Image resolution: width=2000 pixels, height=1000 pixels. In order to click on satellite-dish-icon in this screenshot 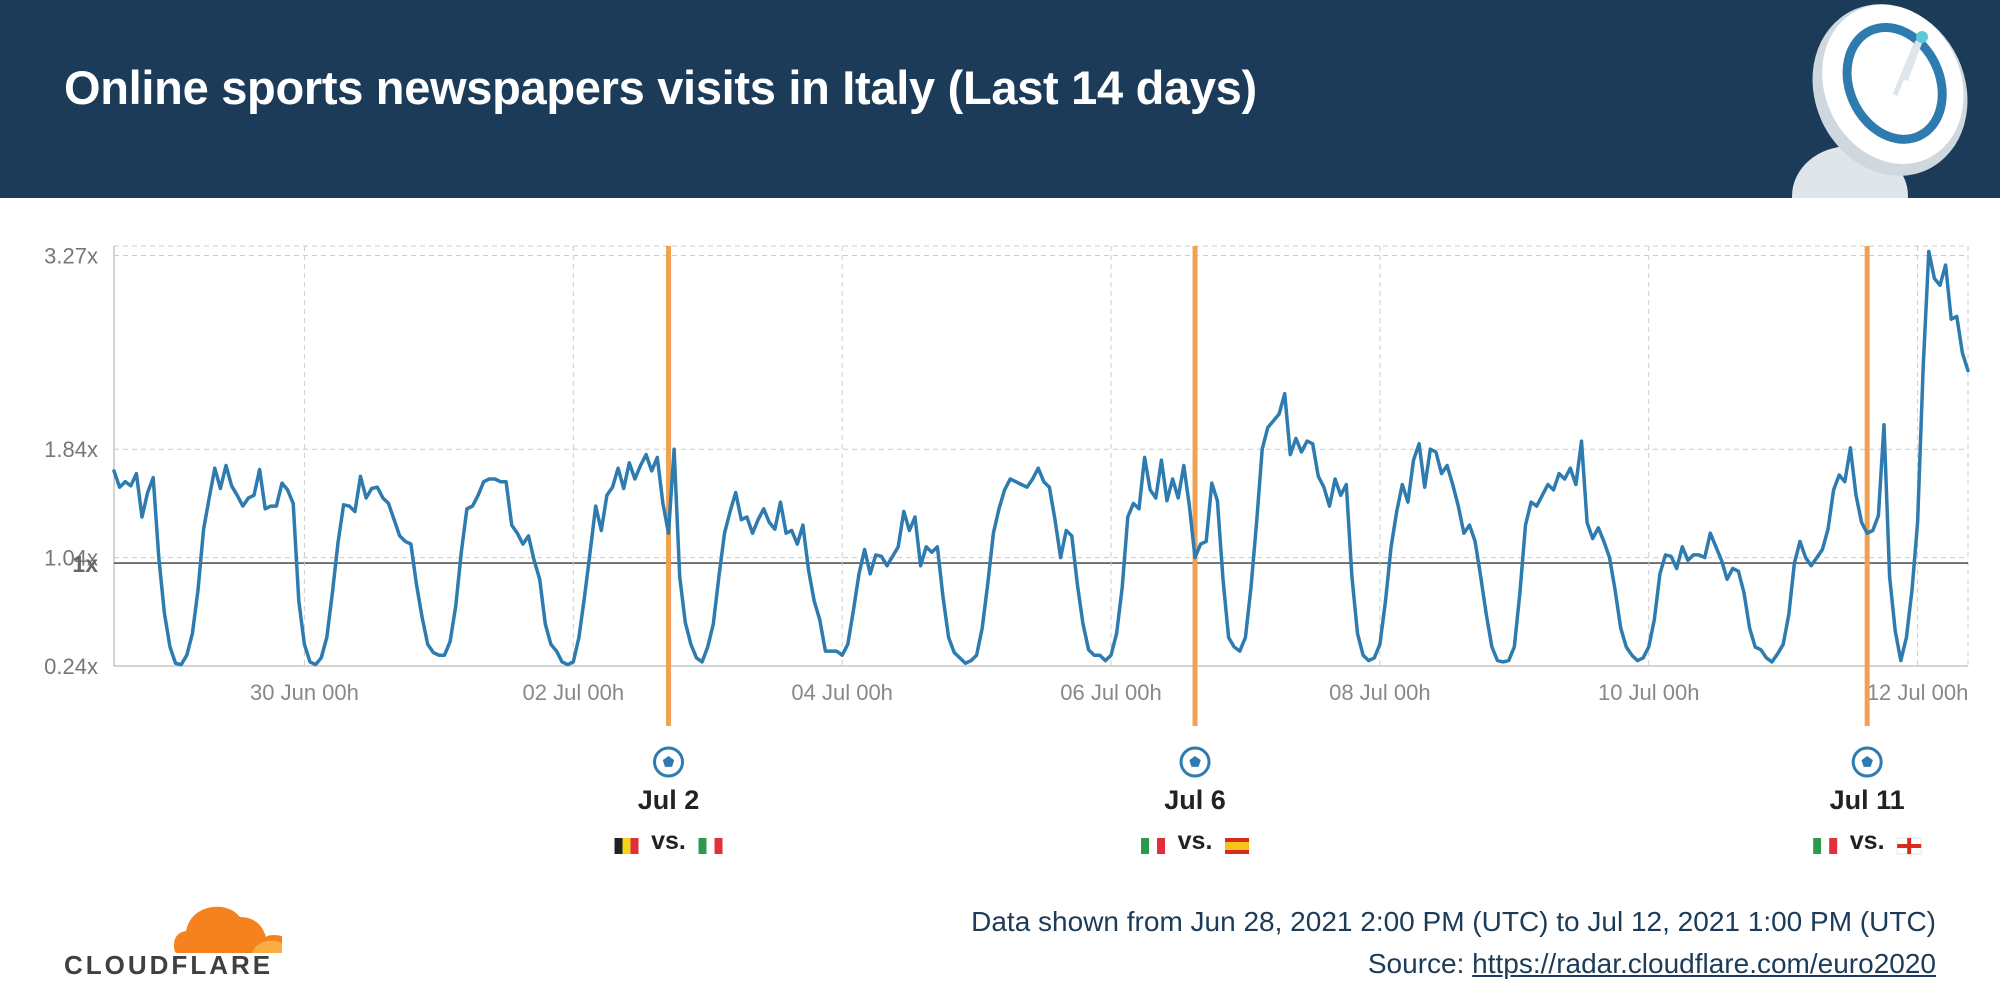, I will do `click(1880, 101)`.